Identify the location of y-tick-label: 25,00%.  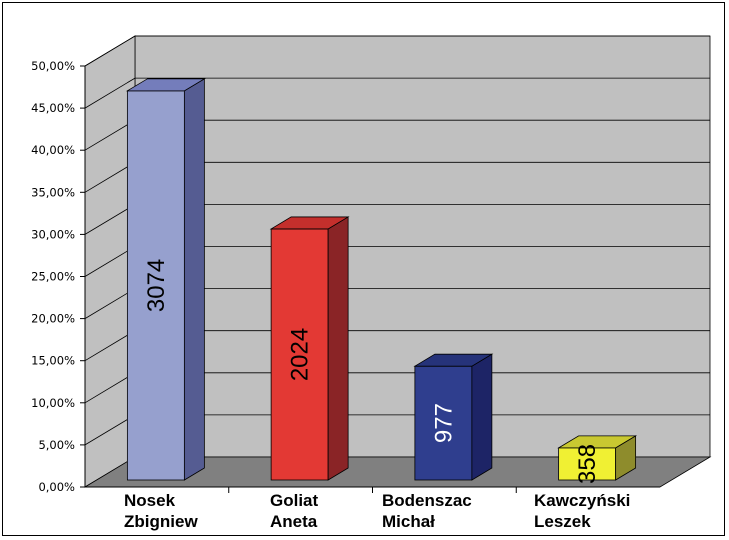
(53, 277).